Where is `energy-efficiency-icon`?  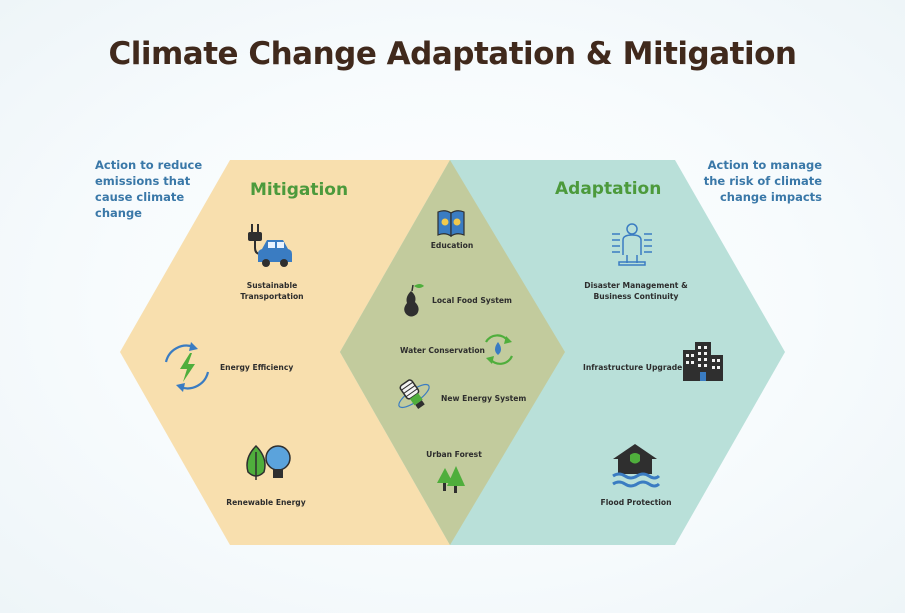 energy-efficiency-icon is located at coordinates (187, 367).